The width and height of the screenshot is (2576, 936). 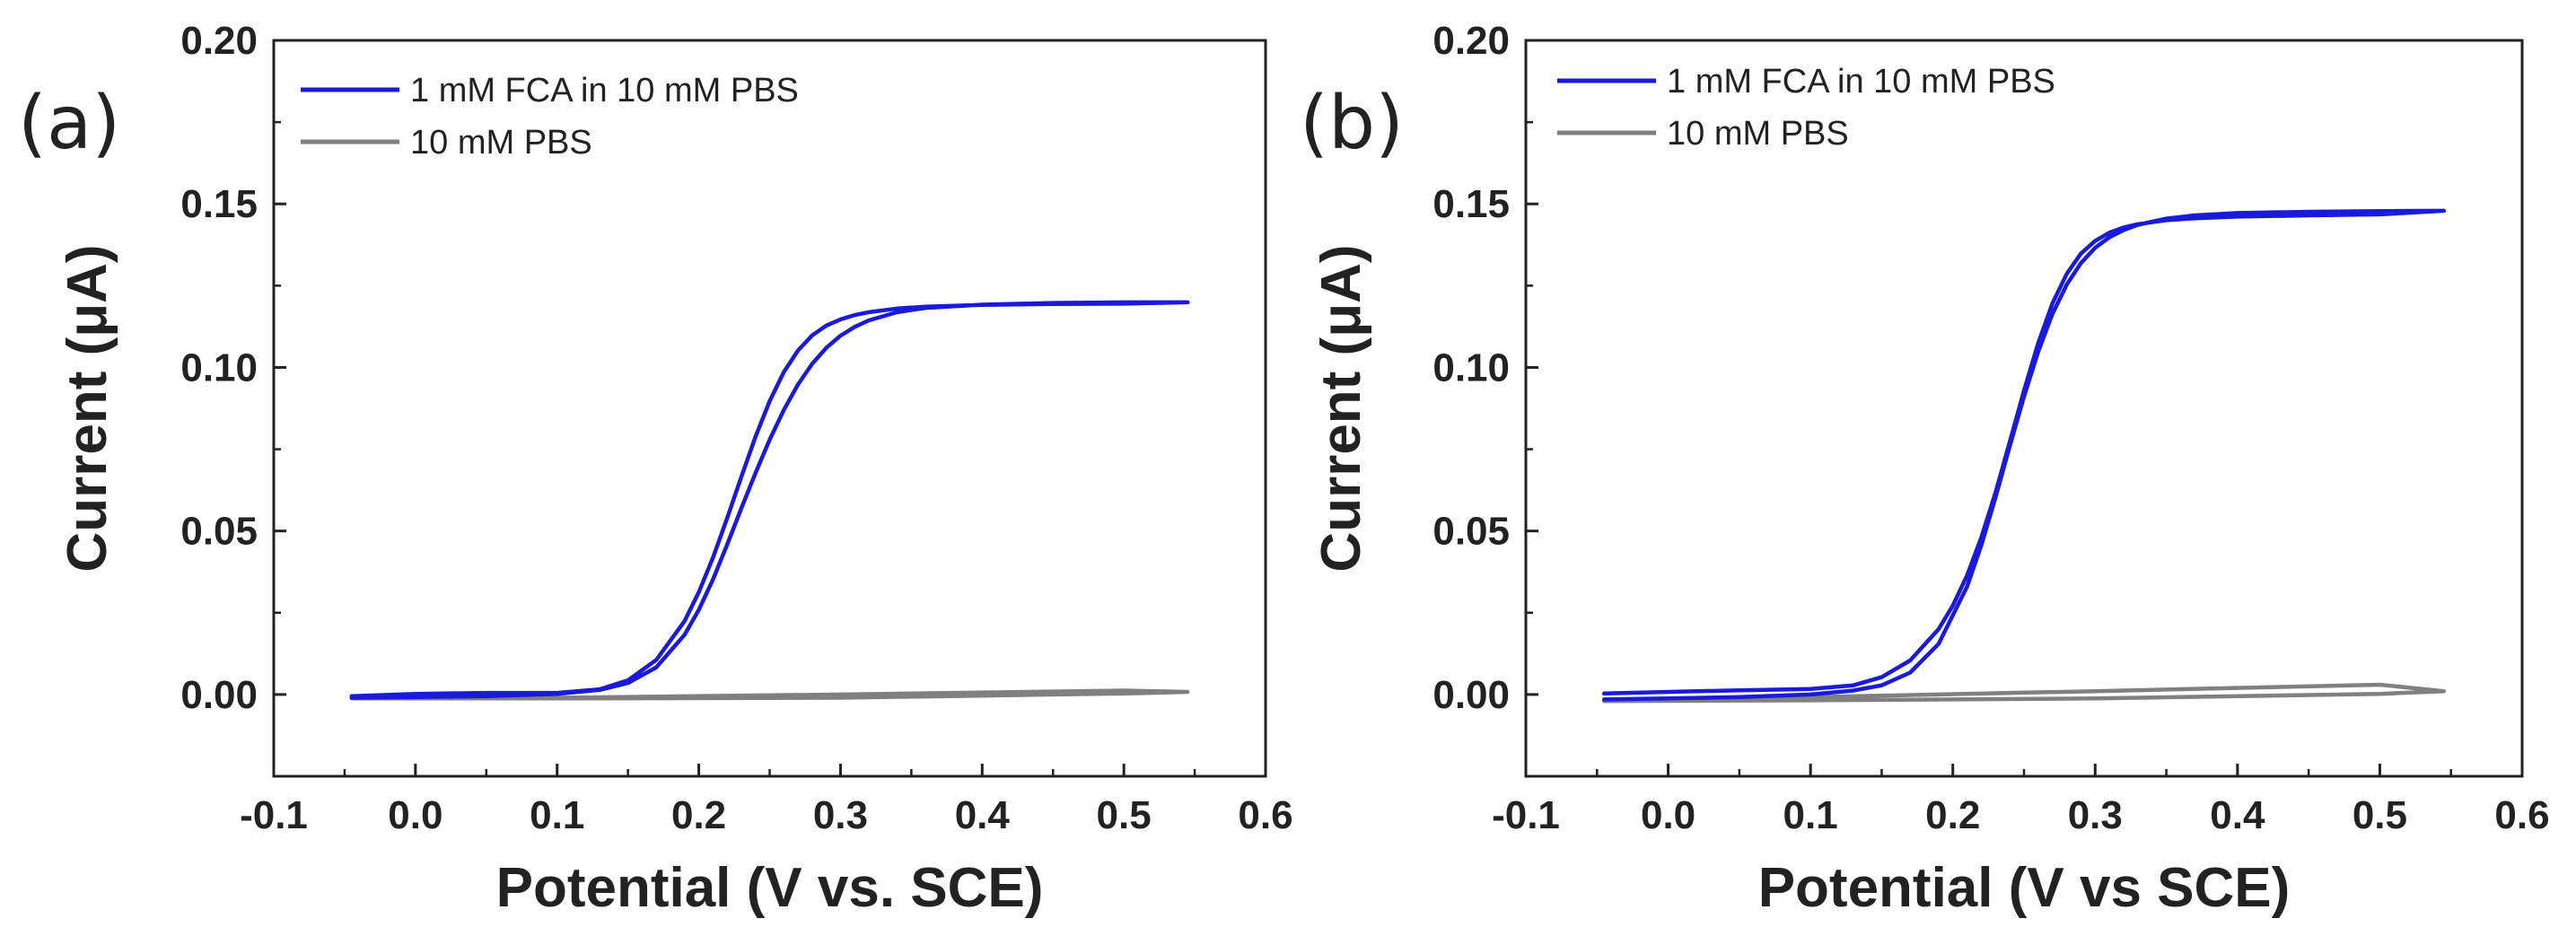 I want to click on x-axis-title: Potential (V vs. SCE), so click(x=770, y=888).